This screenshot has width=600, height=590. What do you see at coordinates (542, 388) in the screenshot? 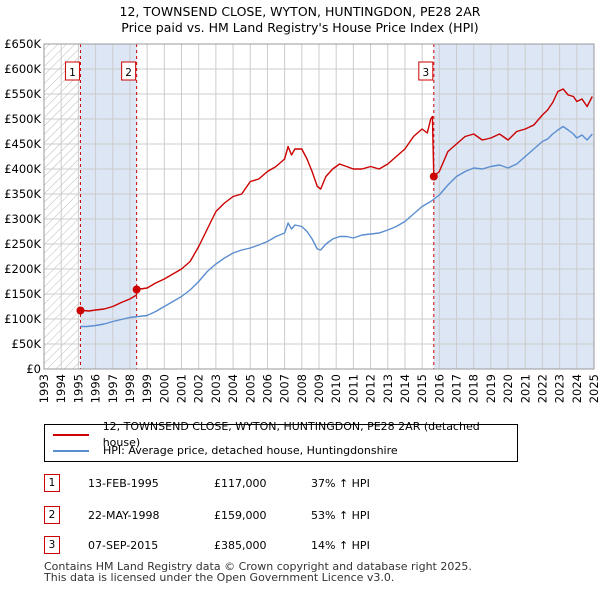
I see `x-tick-label: 2022` at bounding box center [542, 388].